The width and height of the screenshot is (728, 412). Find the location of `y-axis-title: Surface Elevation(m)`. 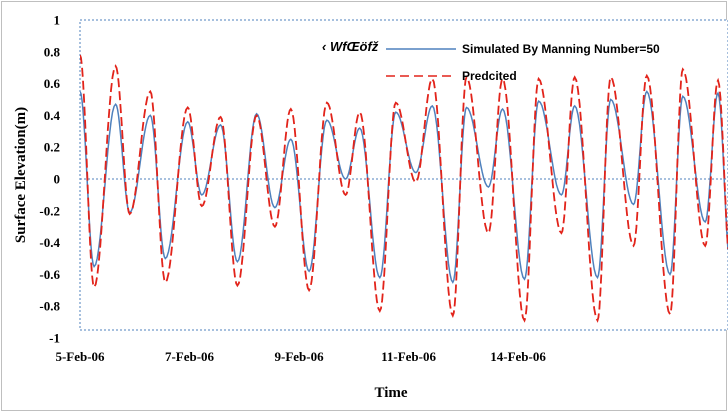

y-axis-title: Surface Elevation(m) is located at coordinates (21, 175).